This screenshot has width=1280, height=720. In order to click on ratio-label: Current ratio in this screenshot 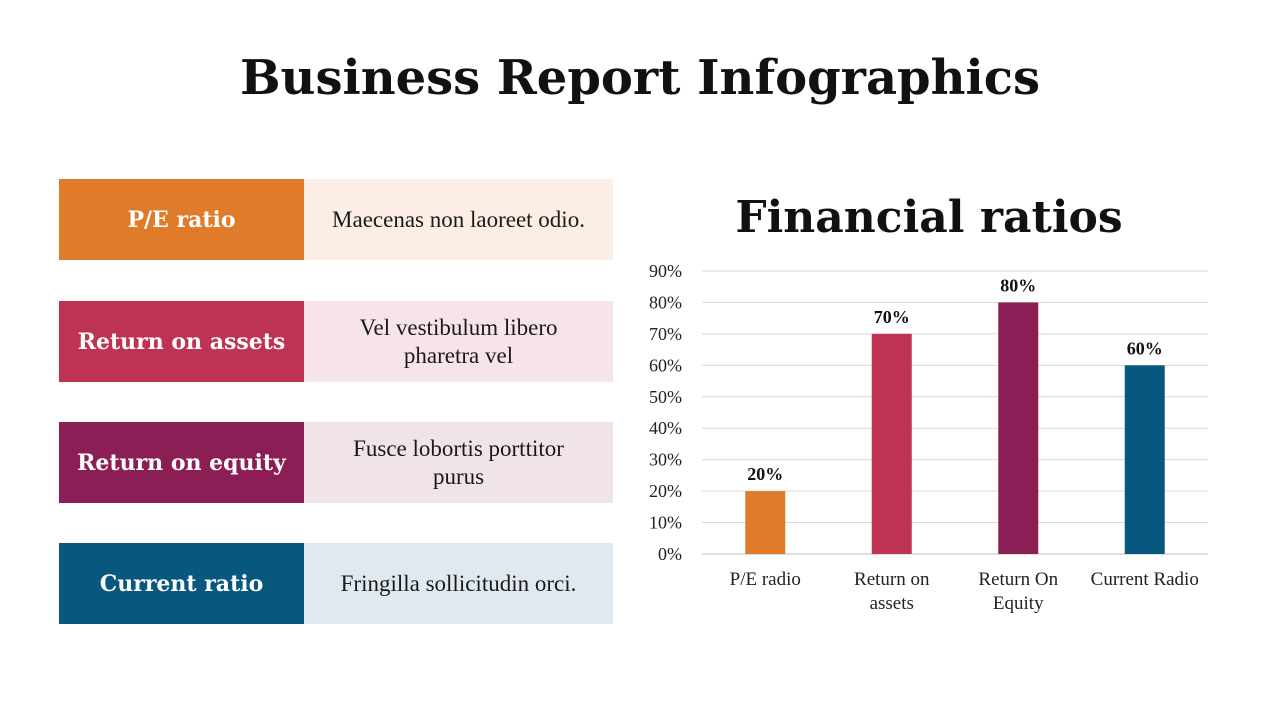, I will do `click(181, 583)`.